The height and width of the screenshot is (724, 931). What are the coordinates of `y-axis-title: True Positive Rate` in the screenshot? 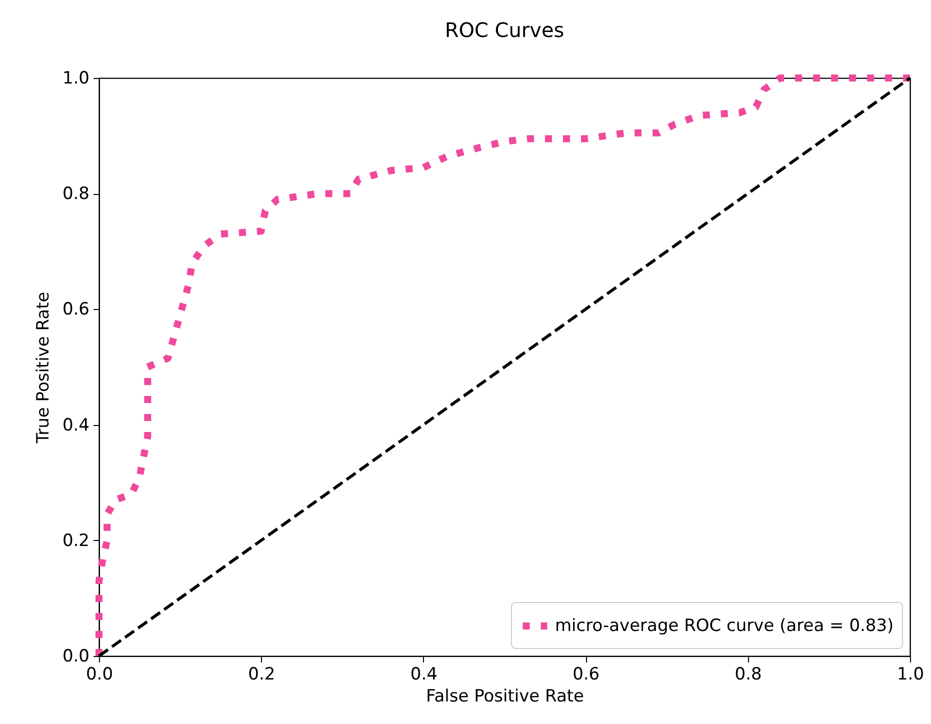 It's located at (43, 368).